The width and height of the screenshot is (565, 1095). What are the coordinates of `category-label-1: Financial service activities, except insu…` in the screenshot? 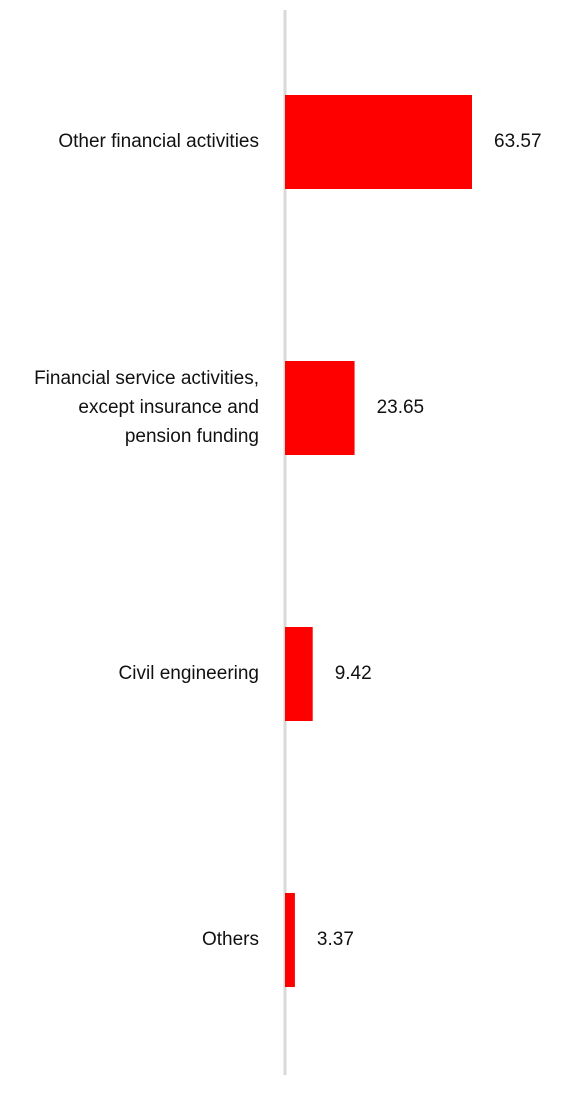 It's located at (146, 407).